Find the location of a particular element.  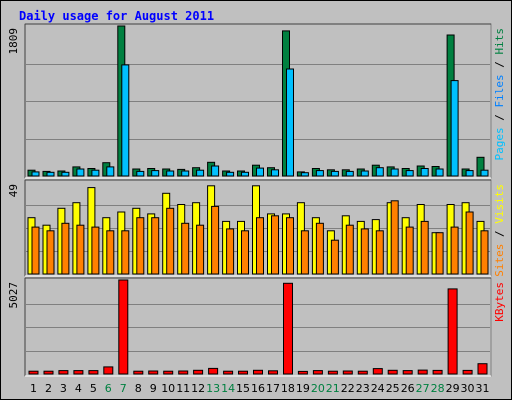

legend-entry: Files is located at coordinates (499, 90).